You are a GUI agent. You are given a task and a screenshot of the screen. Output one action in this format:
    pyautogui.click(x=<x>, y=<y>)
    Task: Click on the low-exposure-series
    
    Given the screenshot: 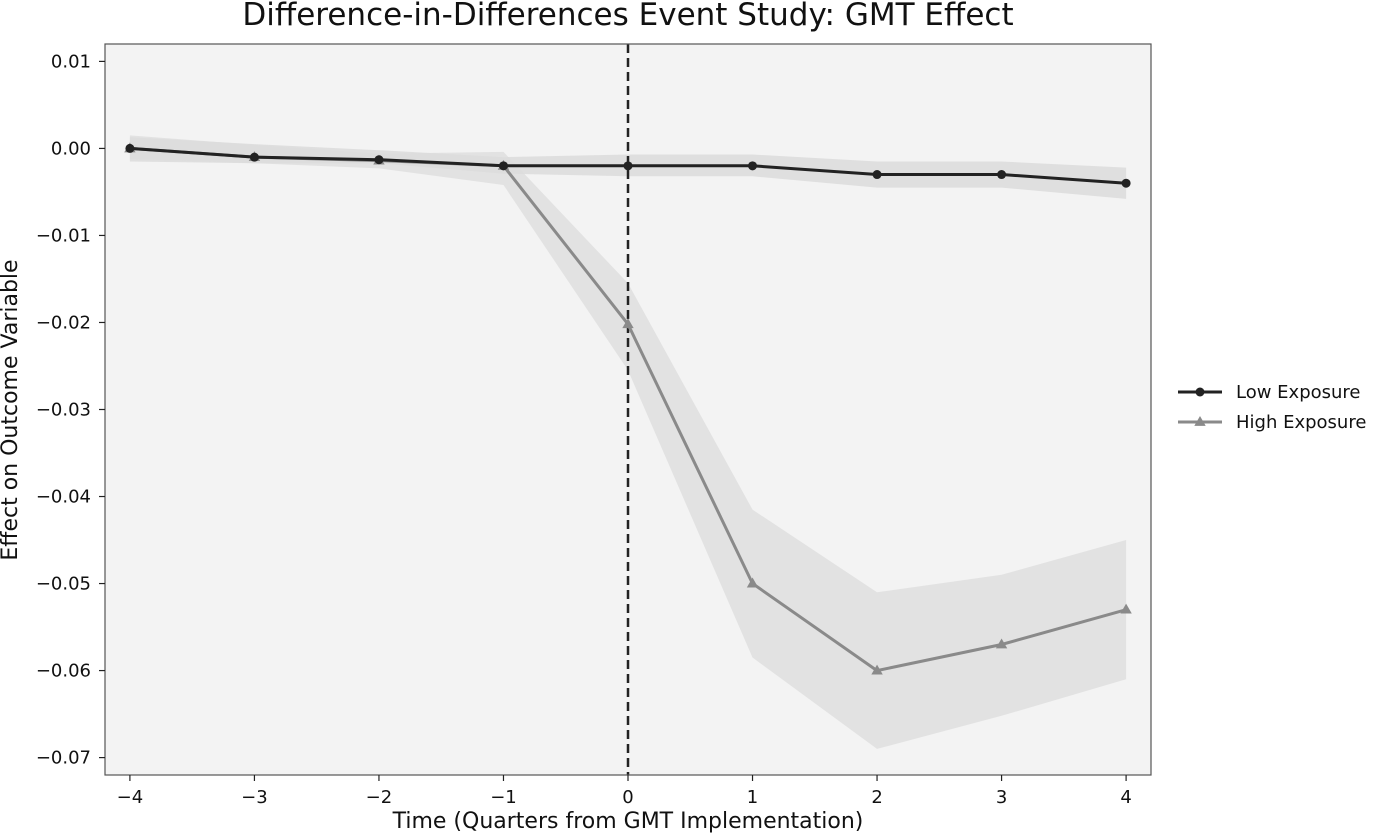 What is the action you would take?
    pyautogui.click(x=628, y=165)
    